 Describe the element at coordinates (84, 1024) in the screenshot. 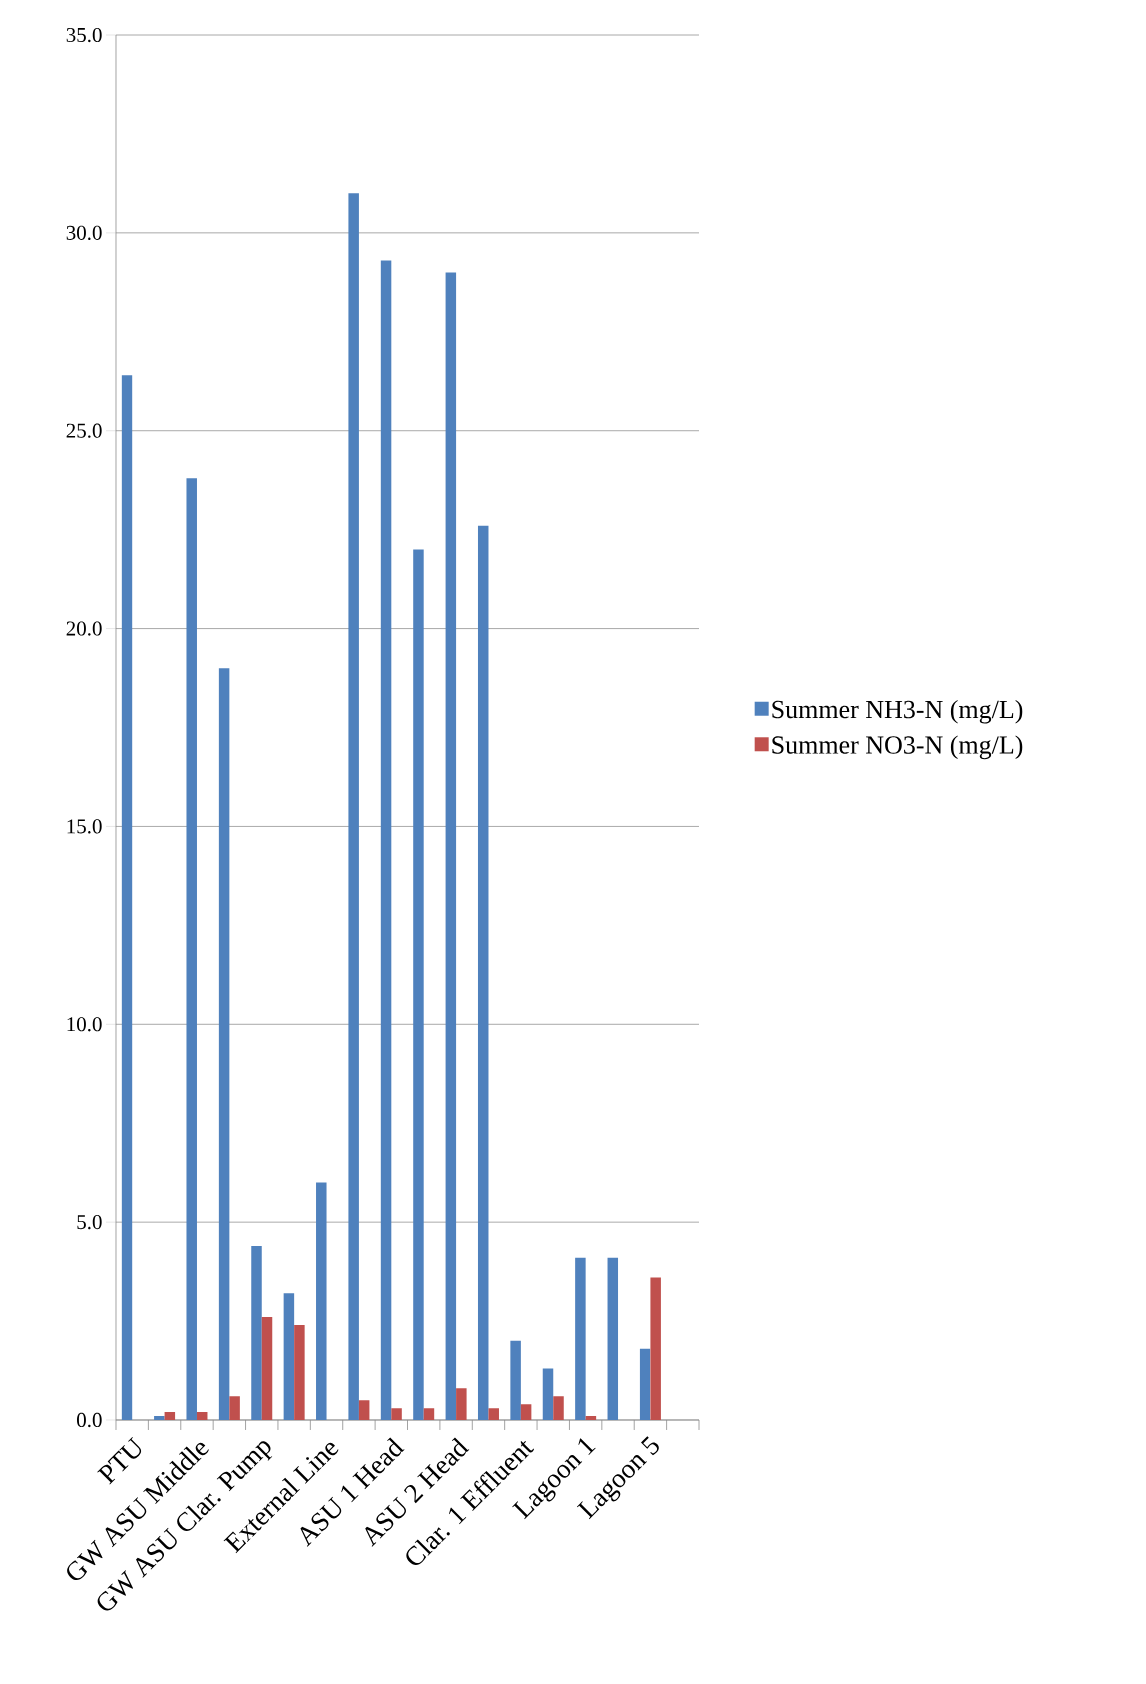

I see `y-tick-label: 10.0` at that location.